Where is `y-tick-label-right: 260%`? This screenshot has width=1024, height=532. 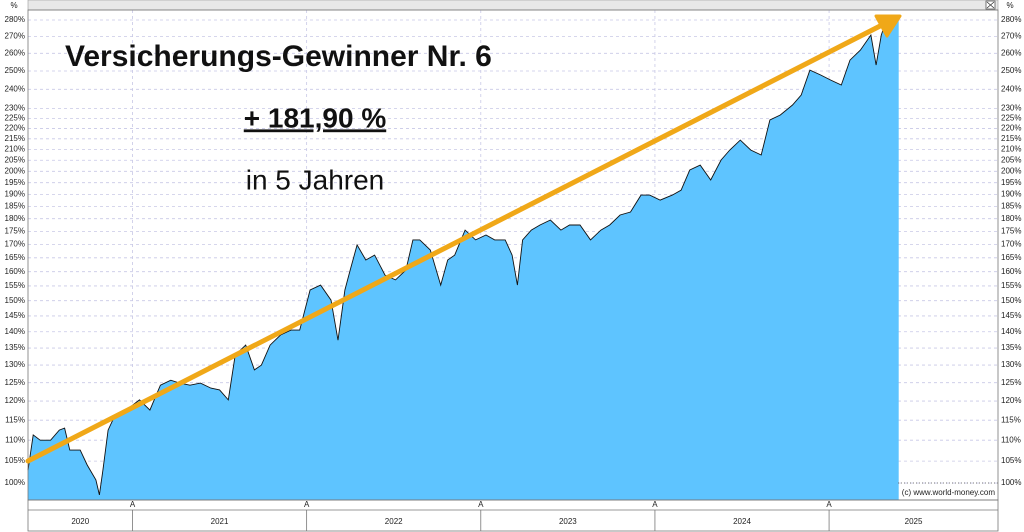 y-tick-label-right: 260% is located at coordinates (1011, 52).